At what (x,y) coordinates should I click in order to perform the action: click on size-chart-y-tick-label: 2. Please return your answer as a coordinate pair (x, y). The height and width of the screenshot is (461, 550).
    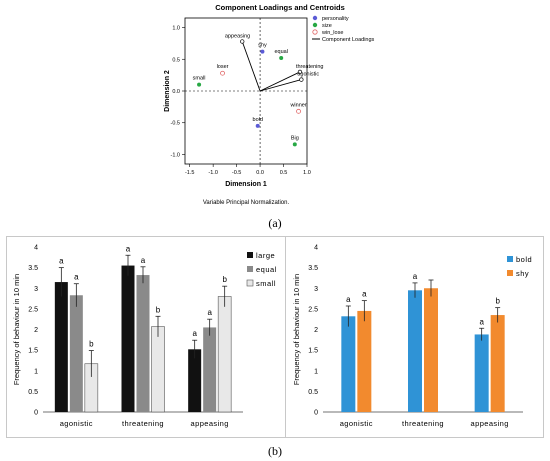
    Looking at the image, I should click on (36, 330).